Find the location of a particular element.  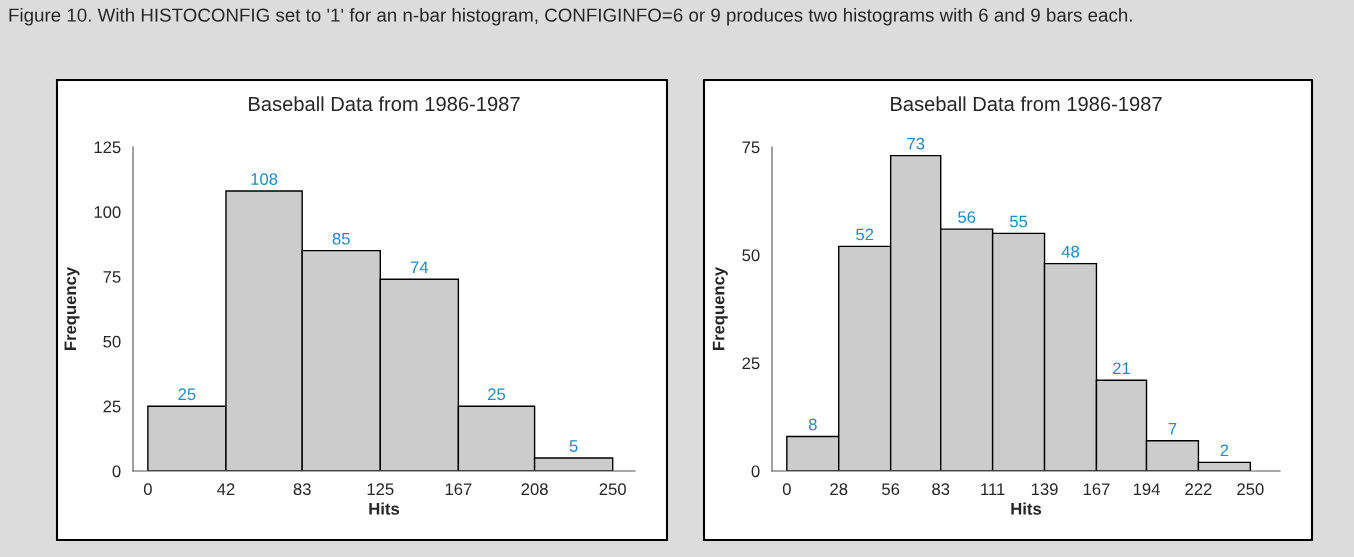

data-label: 108 is located at coordinates (264, 179).